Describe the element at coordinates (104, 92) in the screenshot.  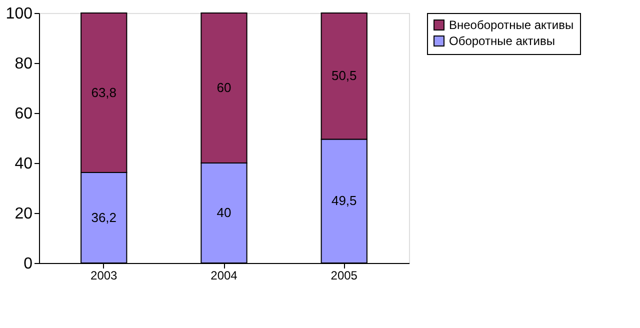
I see `data-label: 63,8` at that location.